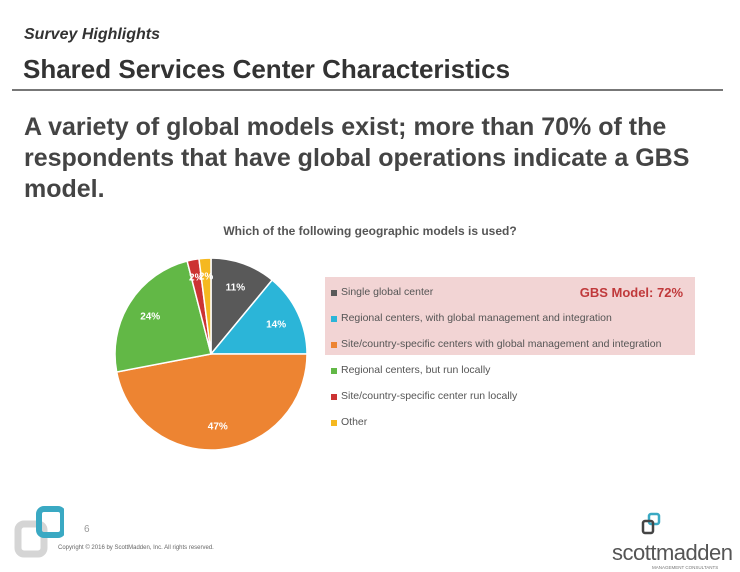 This screenshot has height=572, width=740. I want to click on page-title: Shared Services Center Characteristics, so click(267, 69).